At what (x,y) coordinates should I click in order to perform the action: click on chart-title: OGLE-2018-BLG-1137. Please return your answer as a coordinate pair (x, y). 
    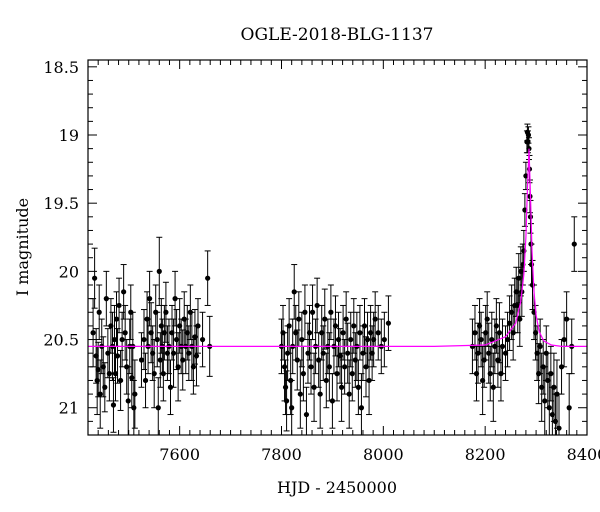
    Looking at the image, I should click on (337, 35).